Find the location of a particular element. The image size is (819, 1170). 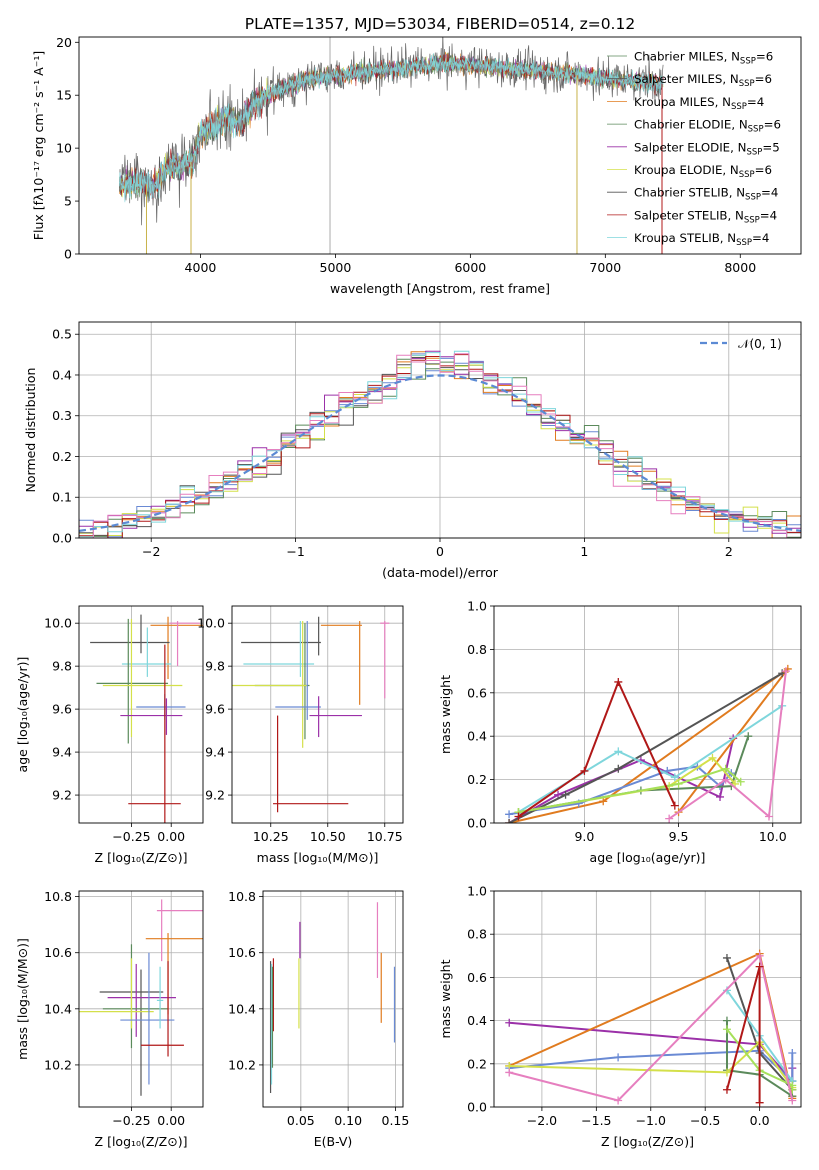

legend-label: Kroupa ELODIE, NSSP=6 is located at coordinates (703, 171).